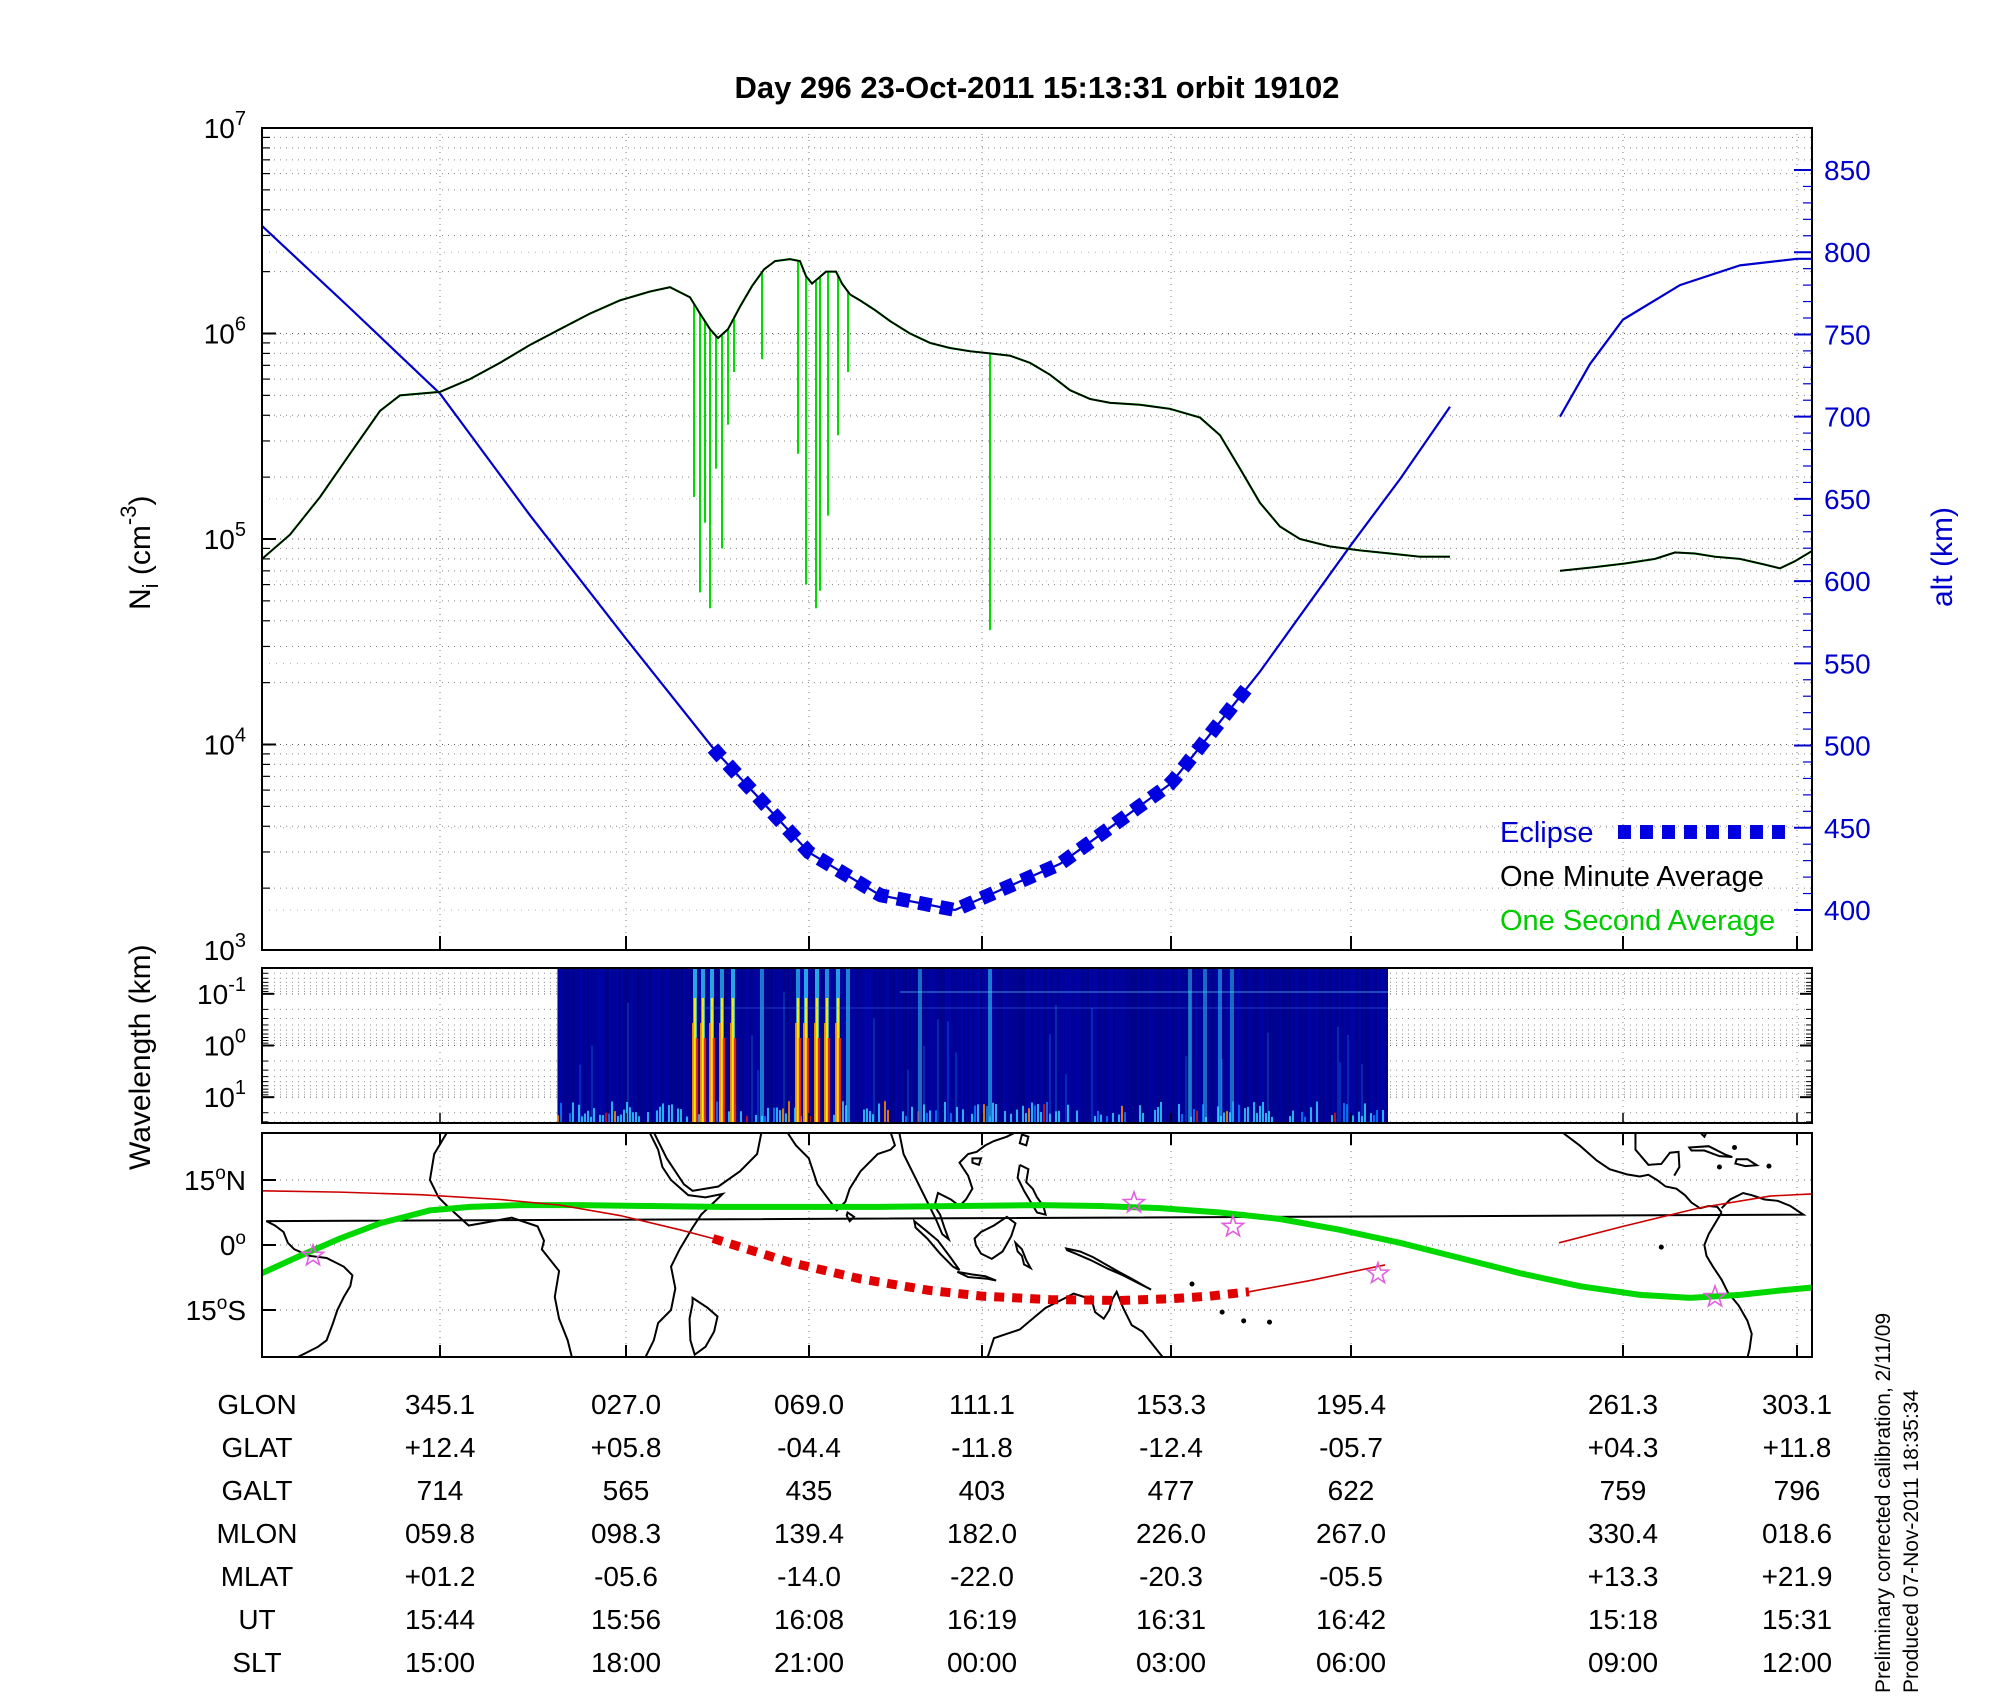 Image resolution: width=2000 pixels, height=1700 pixels. I want to click on table-cell: 15:18, so click(1623, 1619).